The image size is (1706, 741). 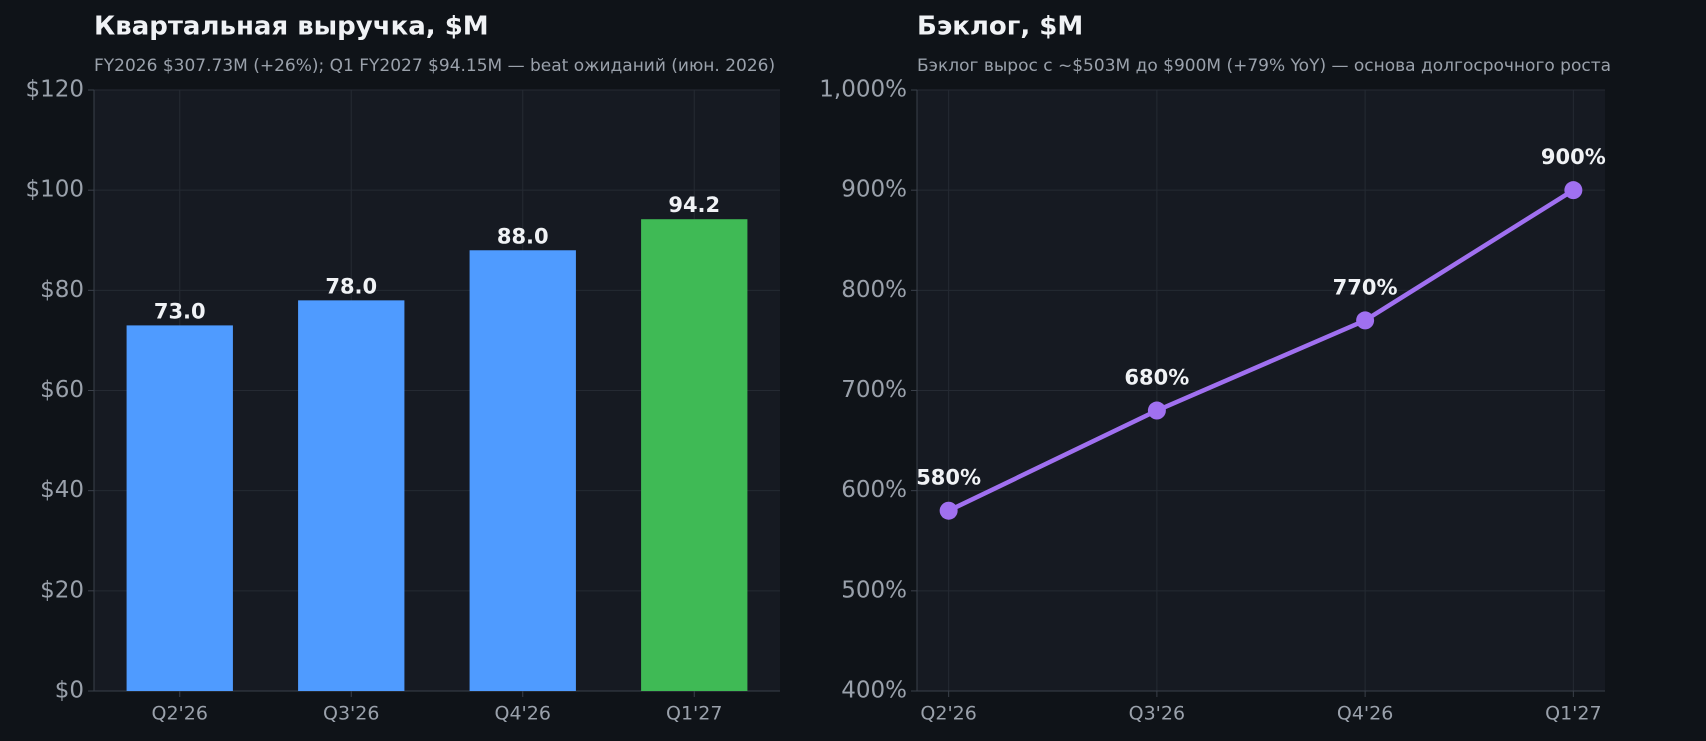 I want to click on value-label: 680%, so click(x=1156, y=378).